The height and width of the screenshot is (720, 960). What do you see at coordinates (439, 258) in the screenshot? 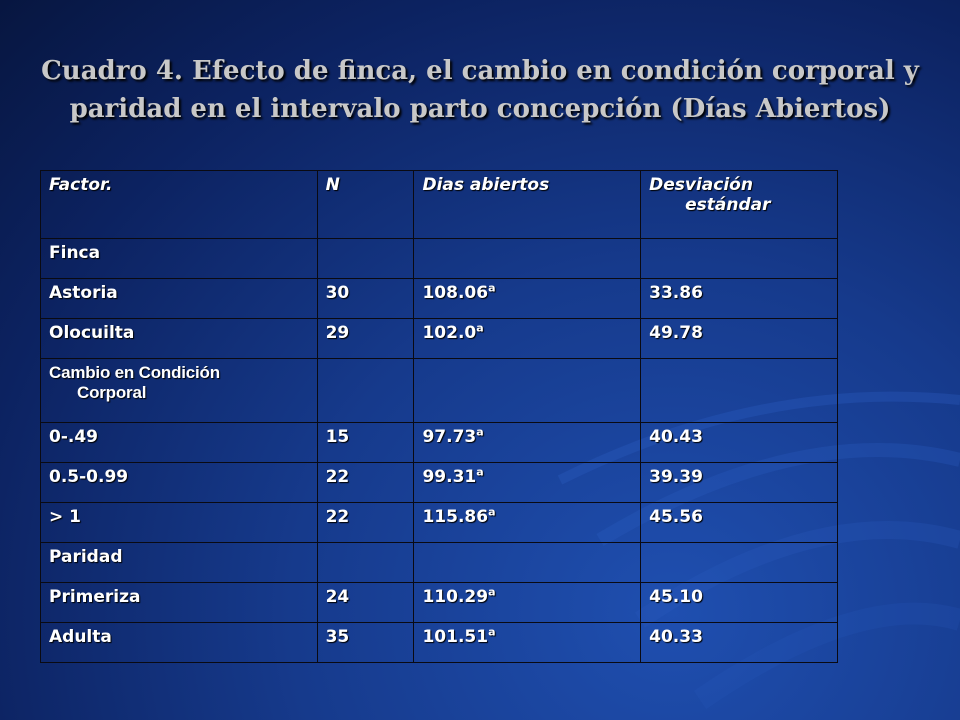
I see `section-row-finca: Finca` at bounding box center [439, 258].